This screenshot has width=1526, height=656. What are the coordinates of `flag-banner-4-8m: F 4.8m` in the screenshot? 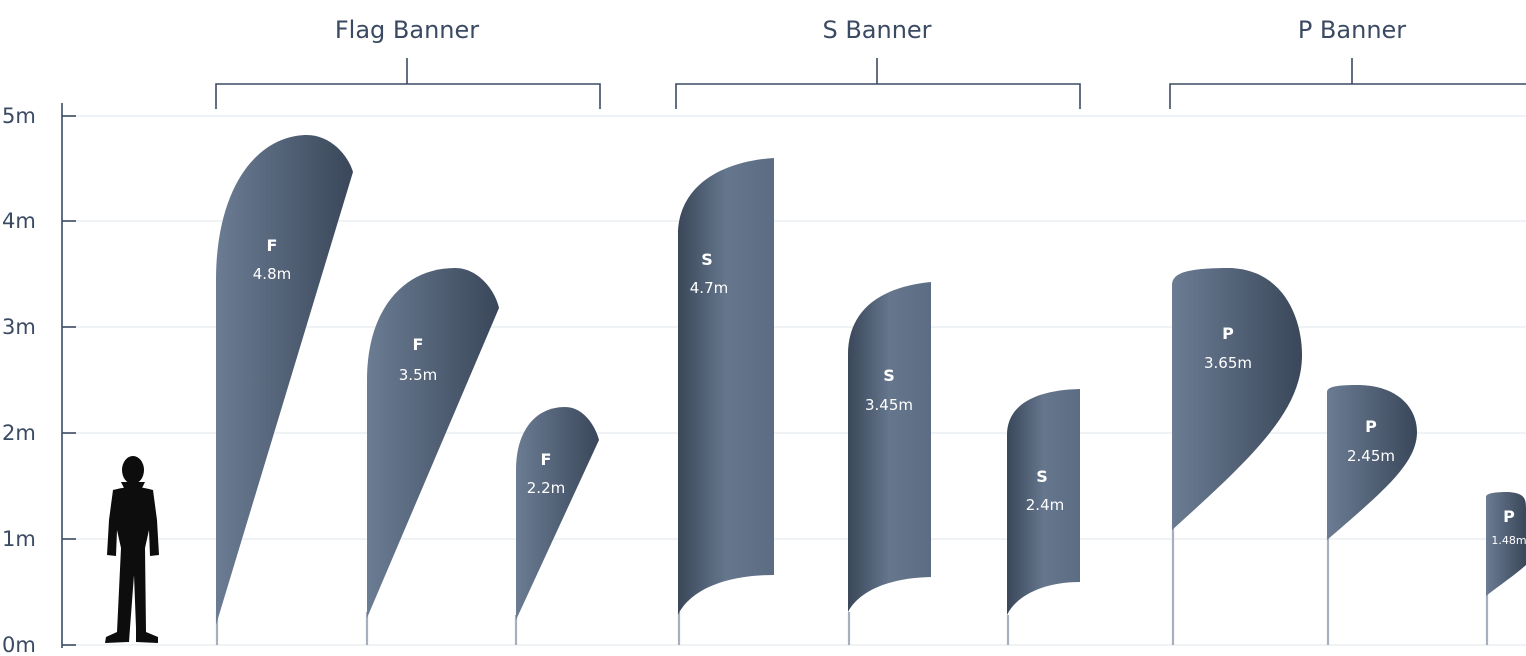 It's located at (284, 380).